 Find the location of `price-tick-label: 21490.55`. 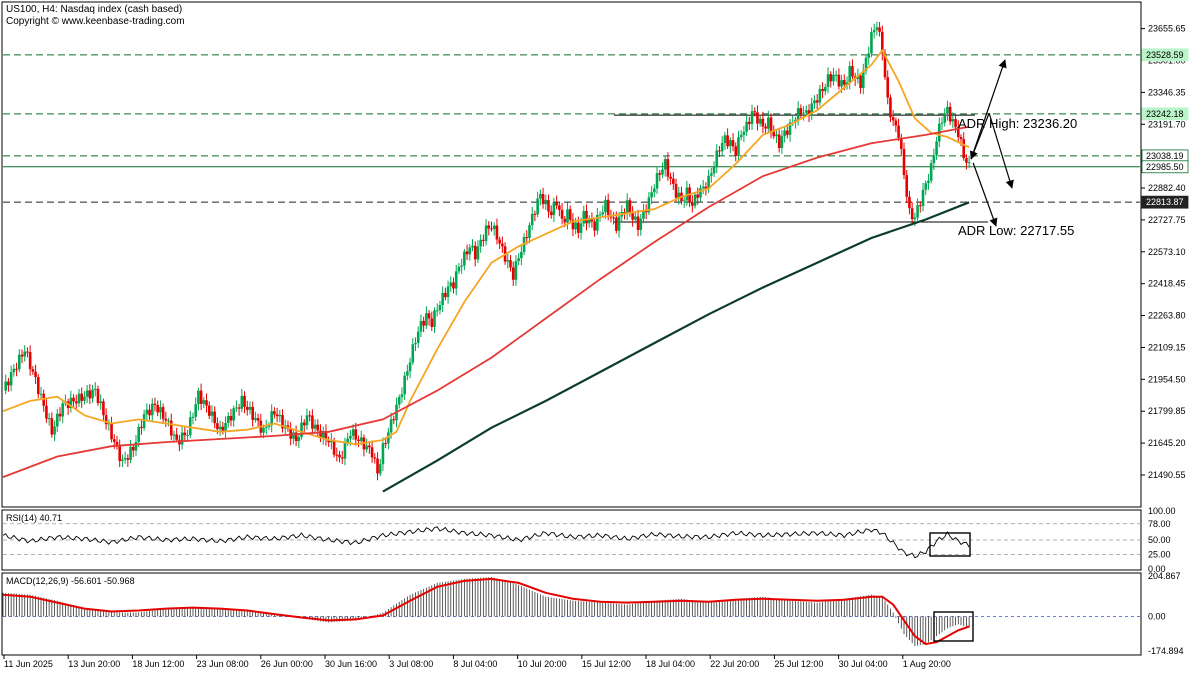

price-tick-label: 21490.55 is located at coordinates (1167, 475).